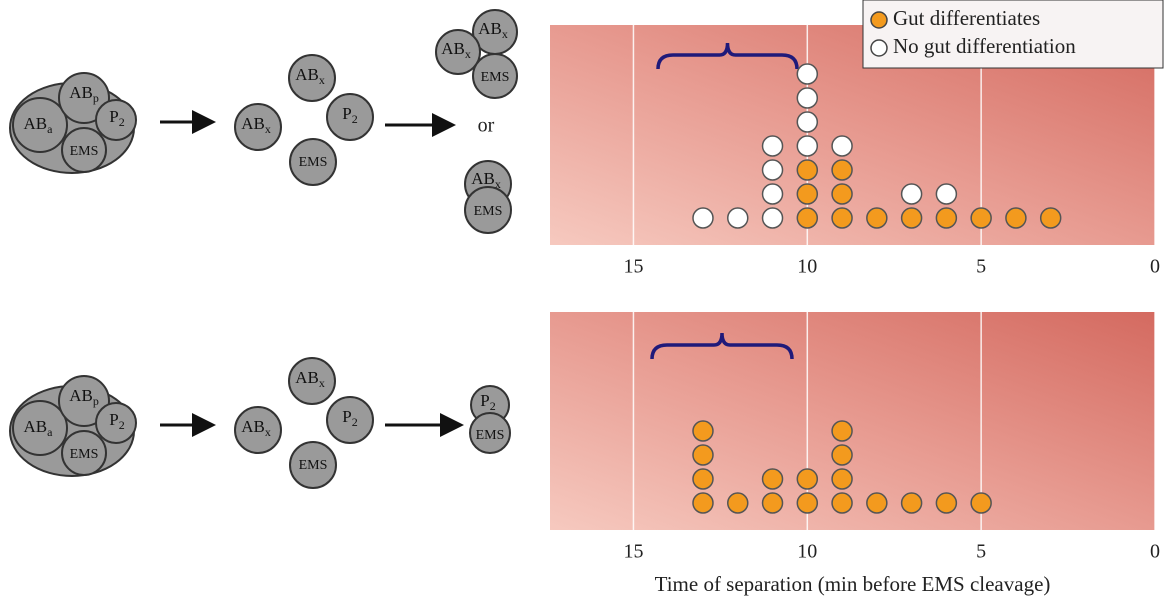 This screenshot has width=1172, height=612. I want to click on legend-label: No gut differentiation, so click(984, 46).